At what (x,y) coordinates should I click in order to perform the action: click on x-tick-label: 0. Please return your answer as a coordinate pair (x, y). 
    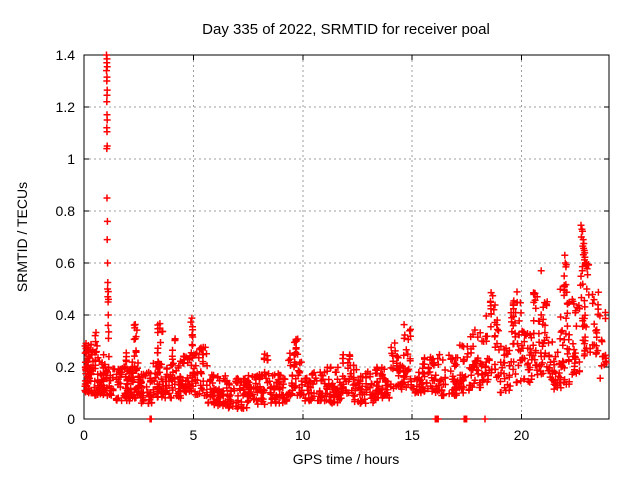
    Looking at the image, I should click on (84, 435).